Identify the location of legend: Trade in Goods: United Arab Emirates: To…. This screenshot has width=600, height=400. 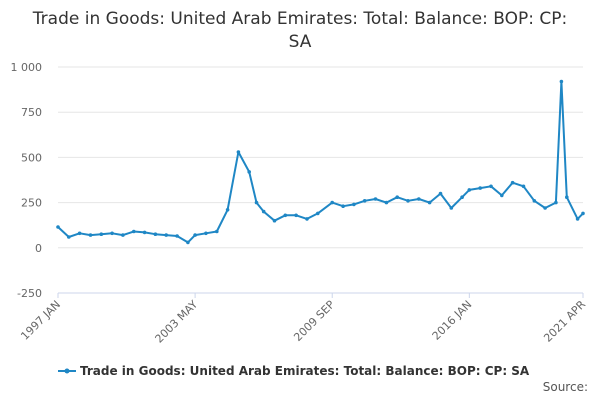
(293, 371).